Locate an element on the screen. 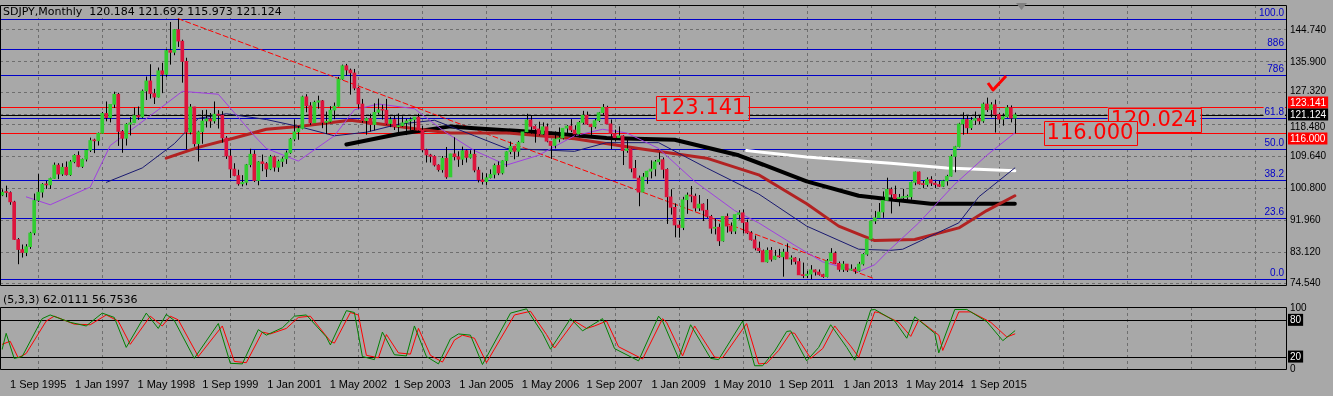  annotation: 50.0 is located at coordinates (1274, 142).